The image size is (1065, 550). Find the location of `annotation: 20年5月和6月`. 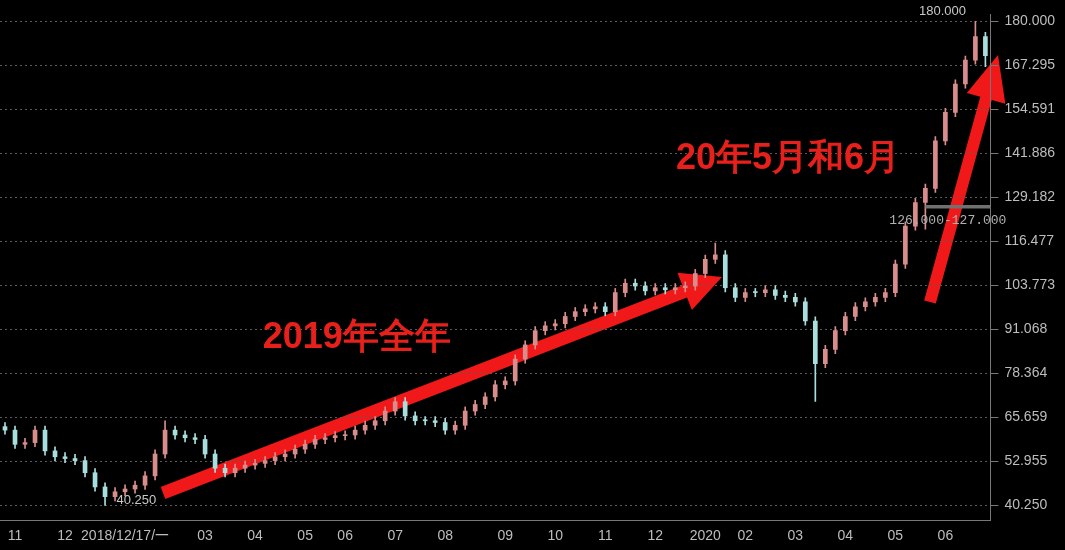

annotation: 20年5月和6月 is located at coordinates (788, 157).